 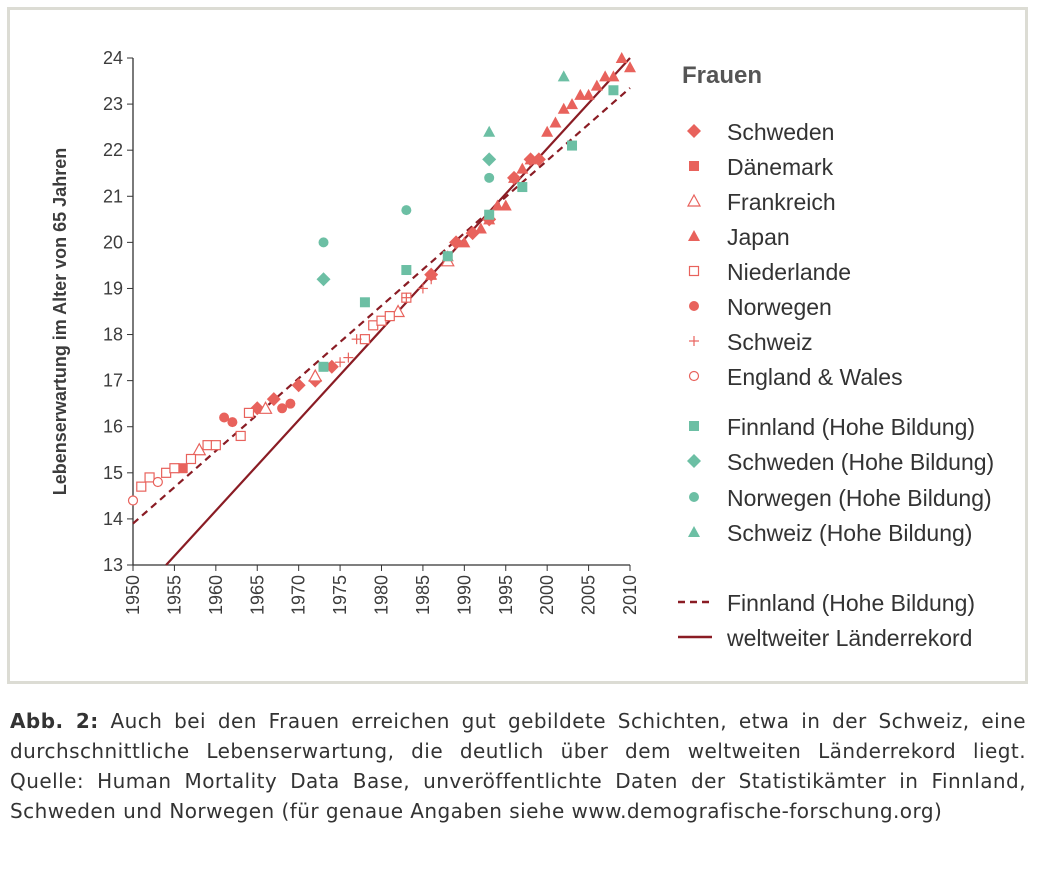 I want to click on y-tick-label: 13, so click(x=113, y=565).